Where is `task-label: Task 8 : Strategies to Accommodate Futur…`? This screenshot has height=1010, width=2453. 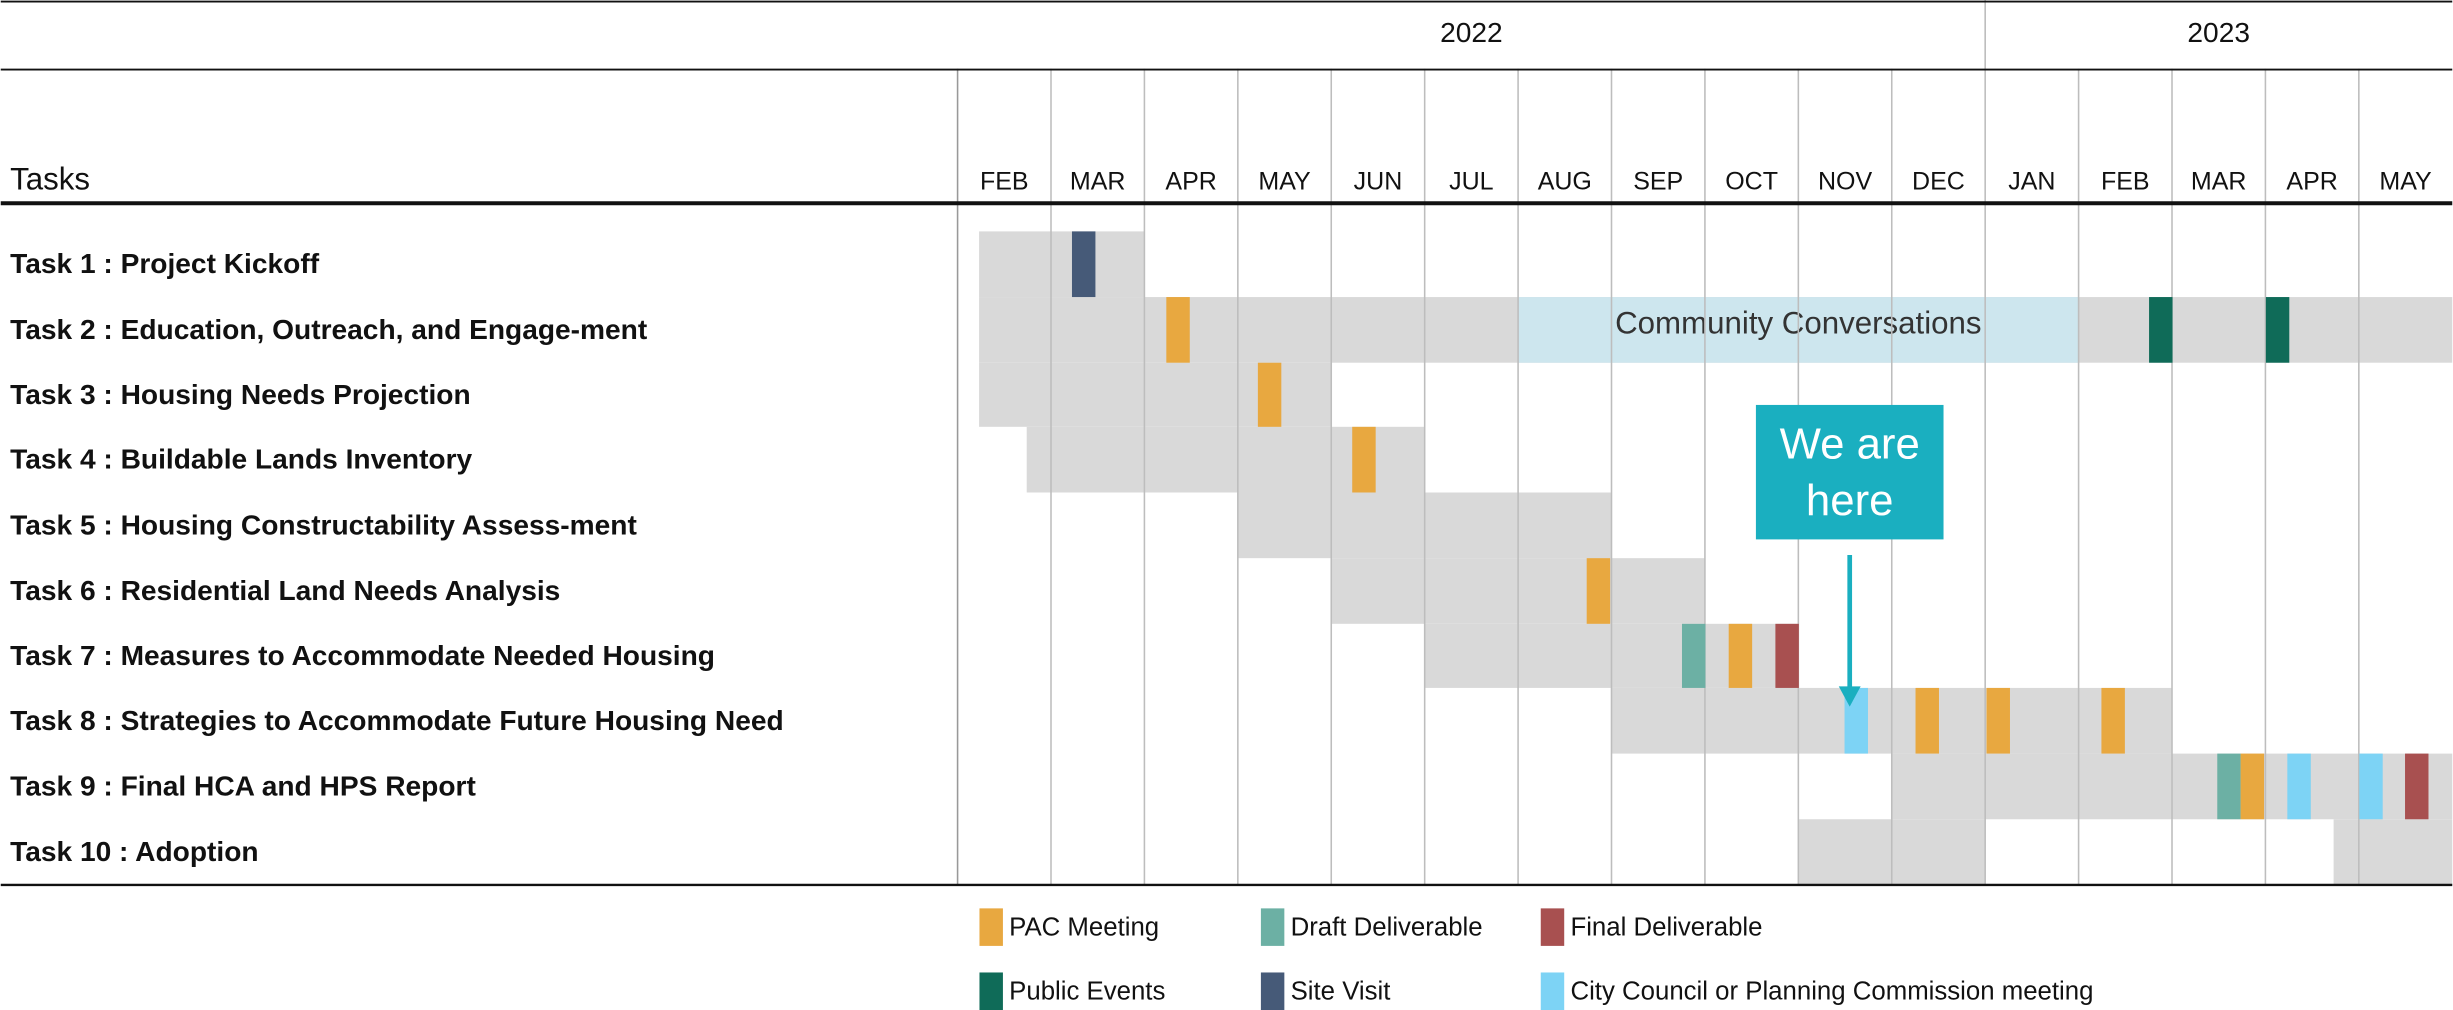
task-label: Task 8 : Strategies to Accommodate Futur… is located at coordinates (397, 720).